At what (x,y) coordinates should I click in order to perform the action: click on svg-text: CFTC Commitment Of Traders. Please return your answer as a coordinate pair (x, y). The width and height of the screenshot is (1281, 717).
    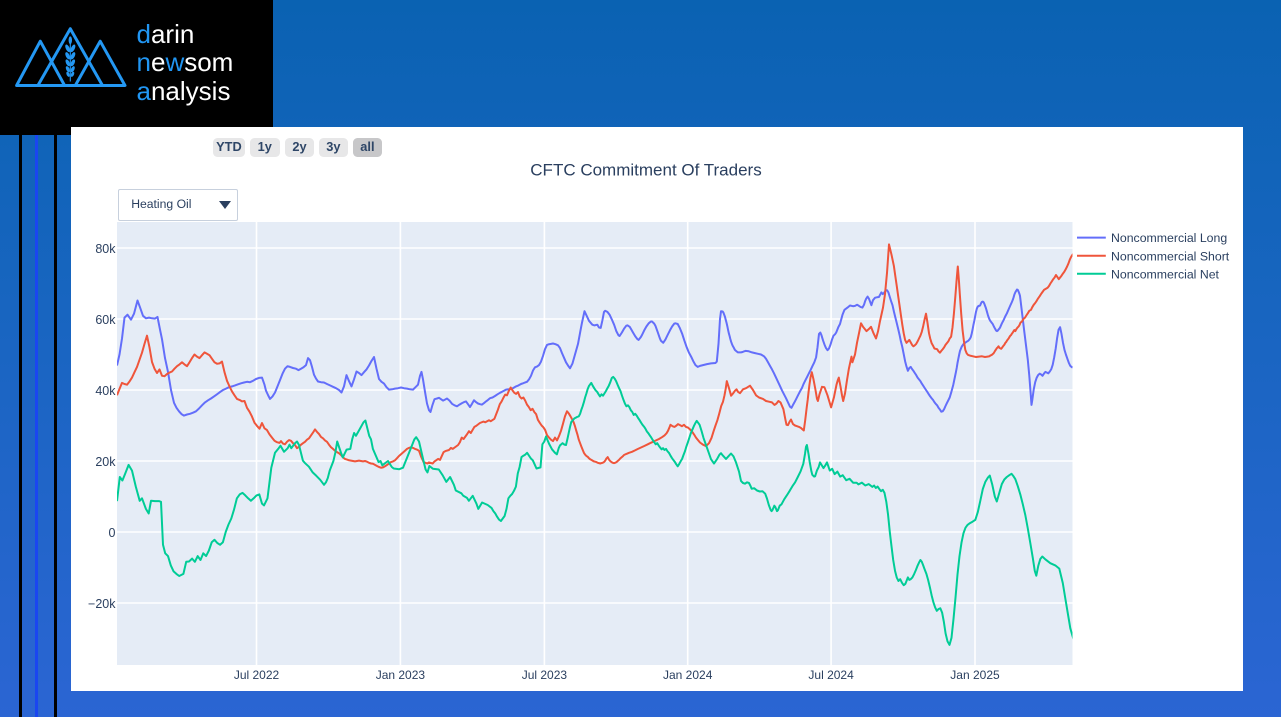
    Looking at the image, I should click on (645, 170).